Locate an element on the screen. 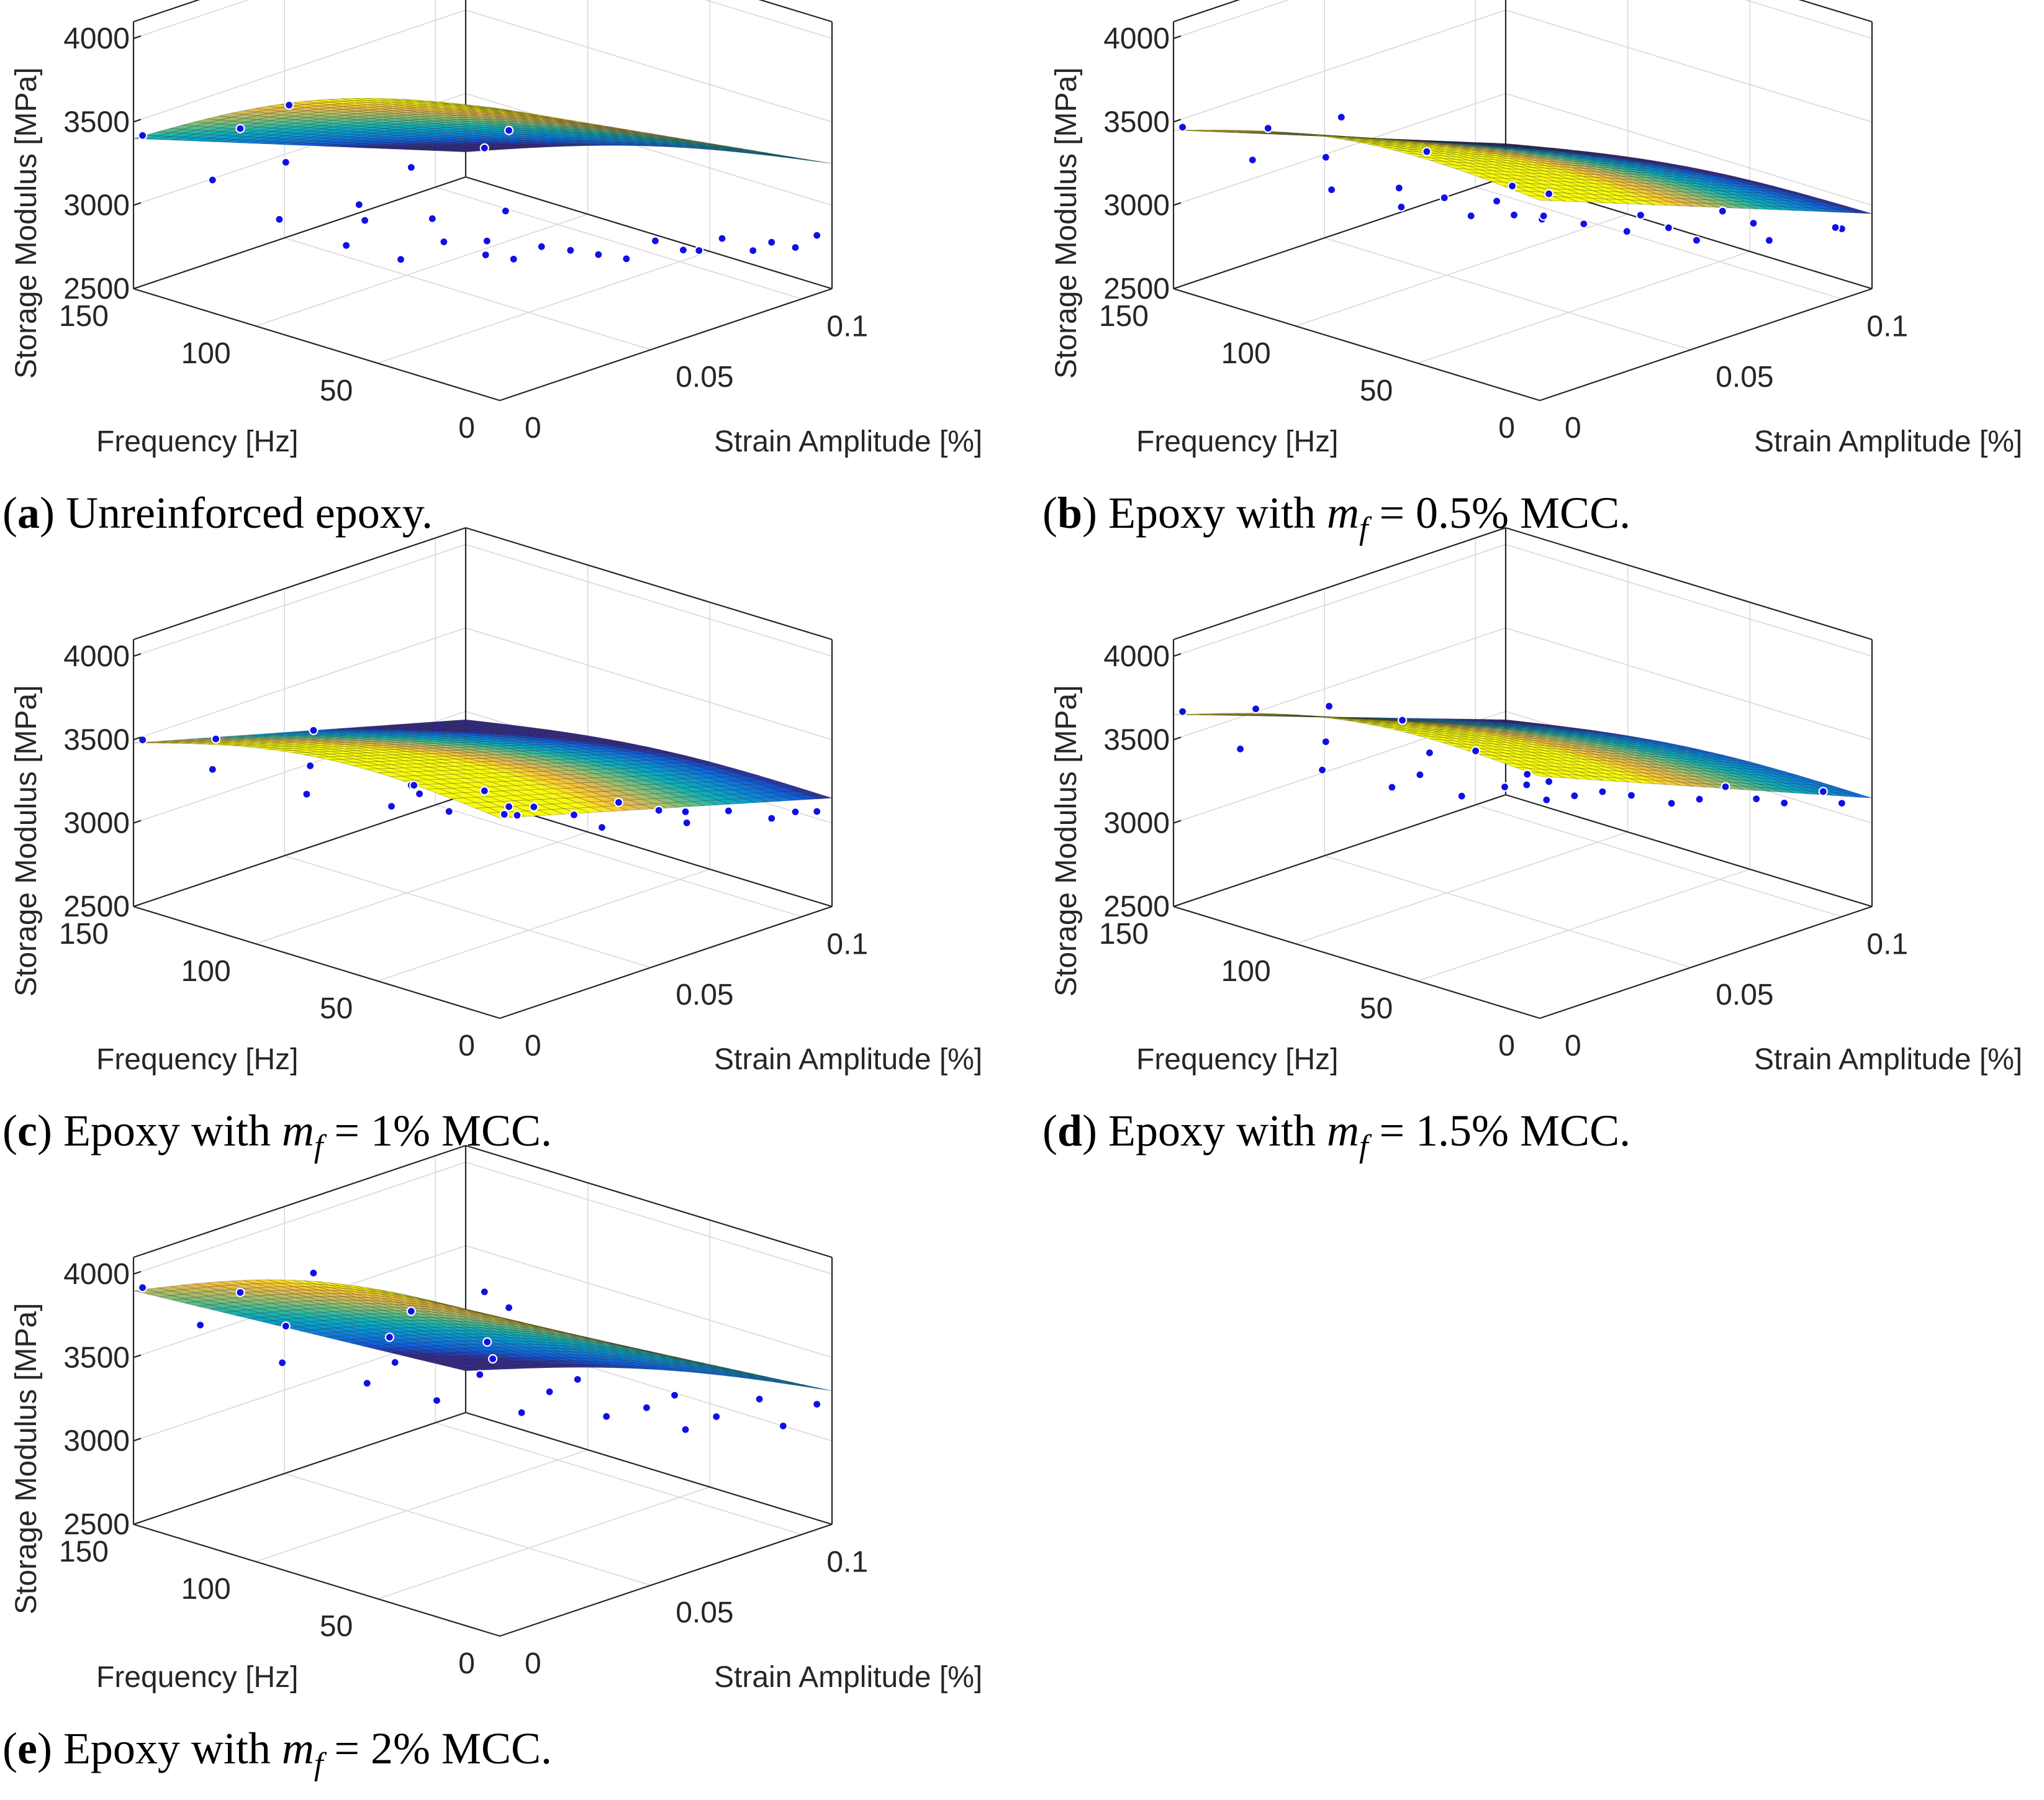 This screenshot has height=1800, width=2044. frequency-tick-label: 100 is located at coordinates (1246, 971).